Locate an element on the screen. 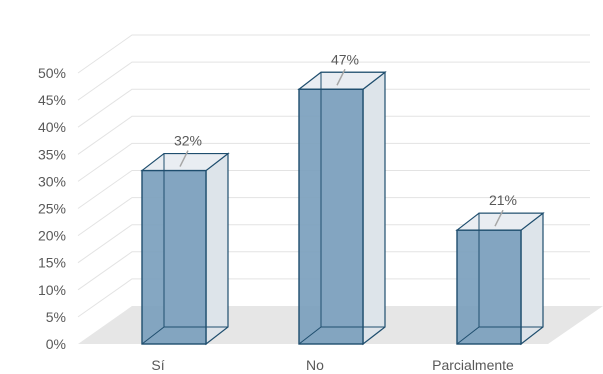 This screenshot has width=603, height=374. y-tick-label: 50% is located at coordinates (52, 73).